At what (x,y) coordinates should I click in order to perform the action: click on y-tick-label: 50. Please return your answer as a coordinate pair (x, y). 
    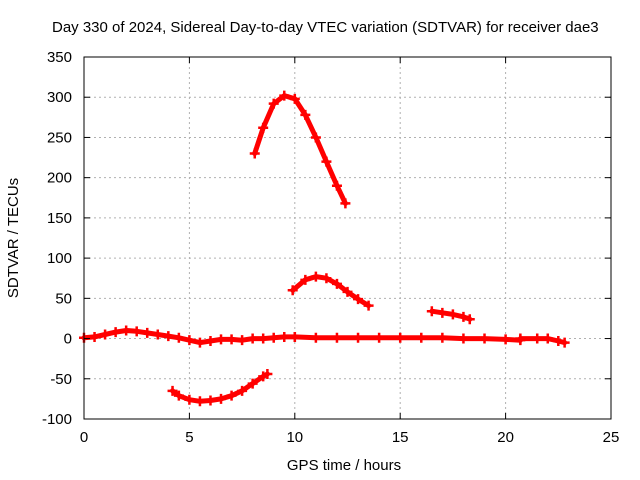
    Looking at the image, I should click on (63, 298).